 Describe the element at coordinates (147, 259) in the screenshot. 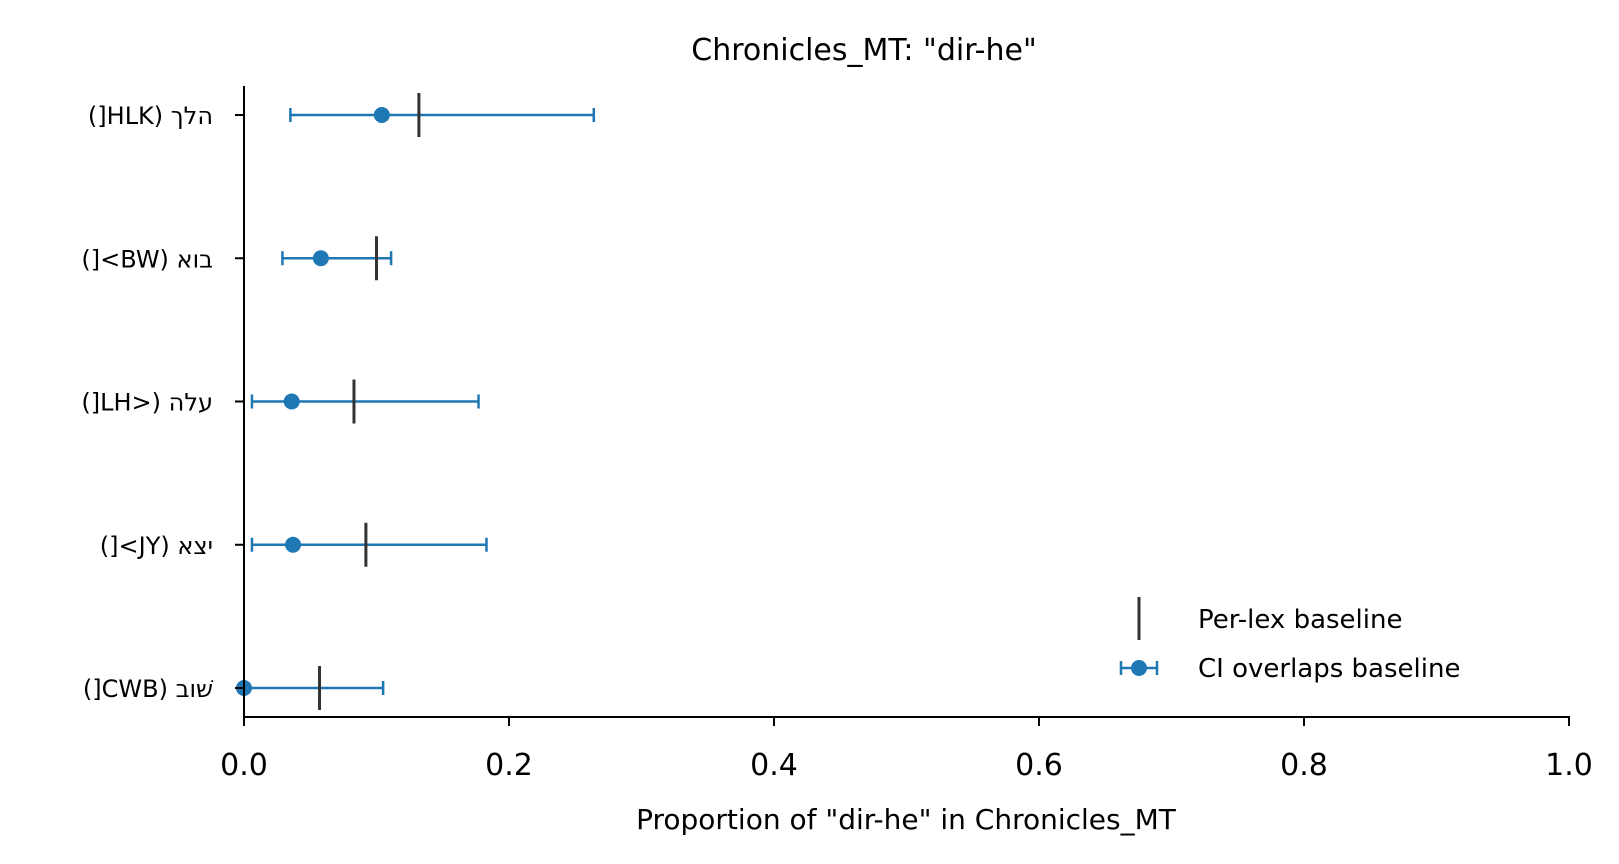

I see `y-tick-label: בוא (BW>[)` at that location.